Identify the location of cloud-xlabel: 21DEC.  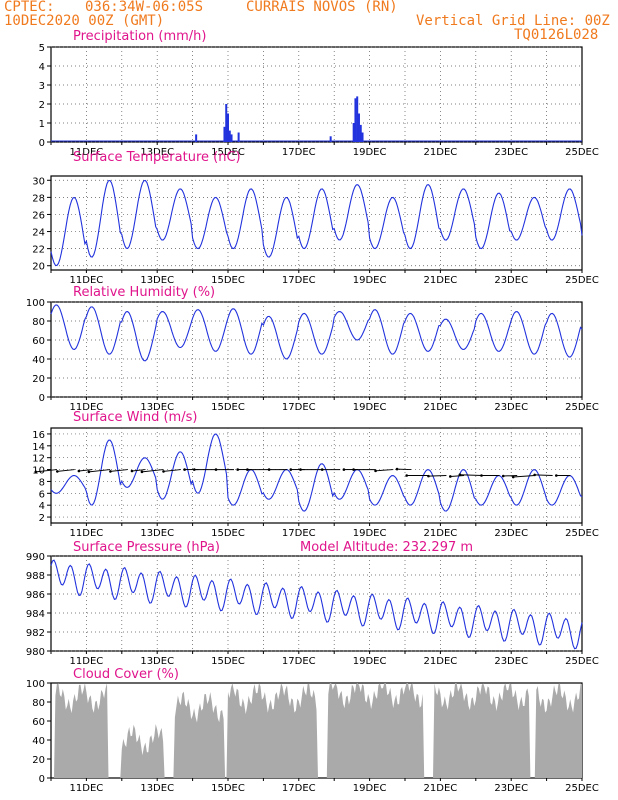
(441, 788).